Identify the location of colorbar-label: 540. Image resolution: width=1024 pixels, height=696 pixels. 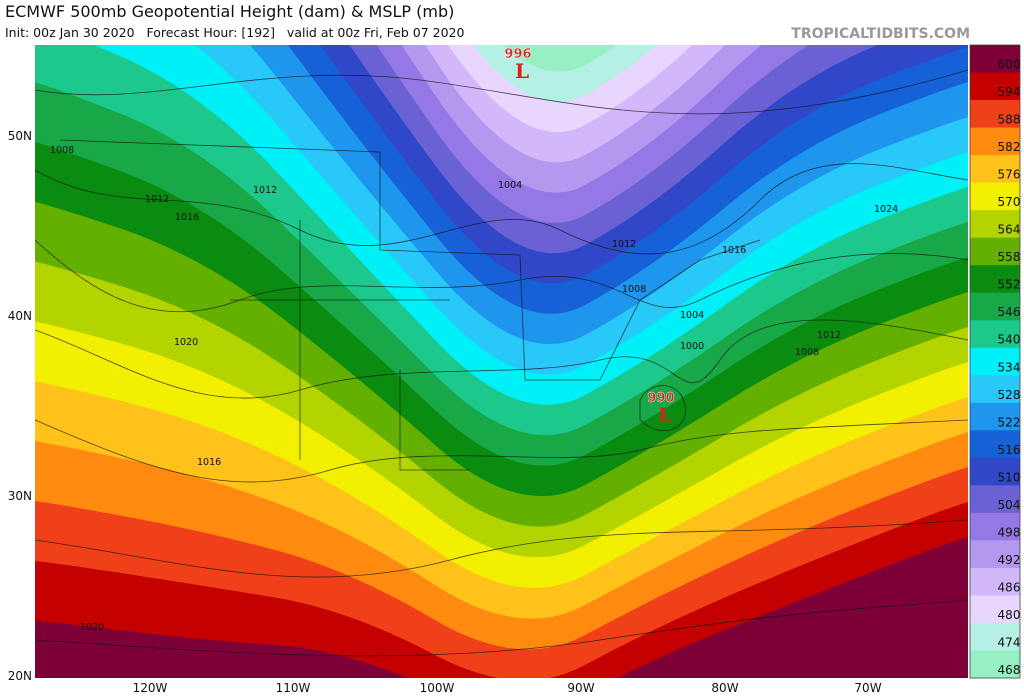
(1009, 340).